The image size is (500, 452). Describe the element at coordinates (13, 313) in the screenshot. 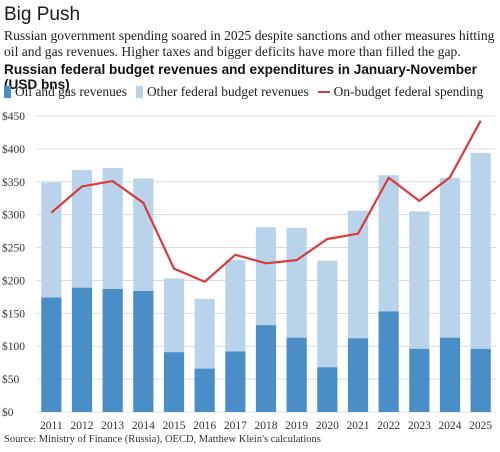

I see `y-tick-label: $150` at that location.